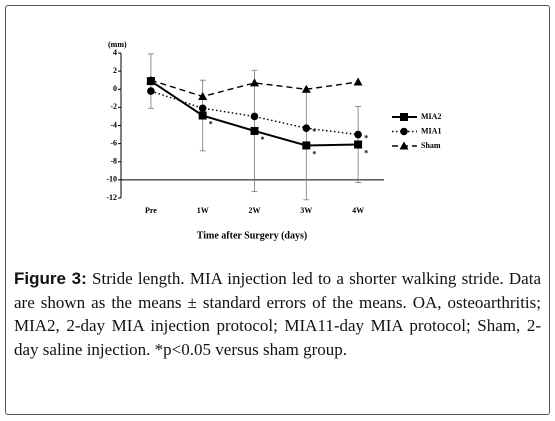 Image resolution: width=555 pixels, height=421 pixels. I want to click on y-tick-label: -4, so click(113, 124).